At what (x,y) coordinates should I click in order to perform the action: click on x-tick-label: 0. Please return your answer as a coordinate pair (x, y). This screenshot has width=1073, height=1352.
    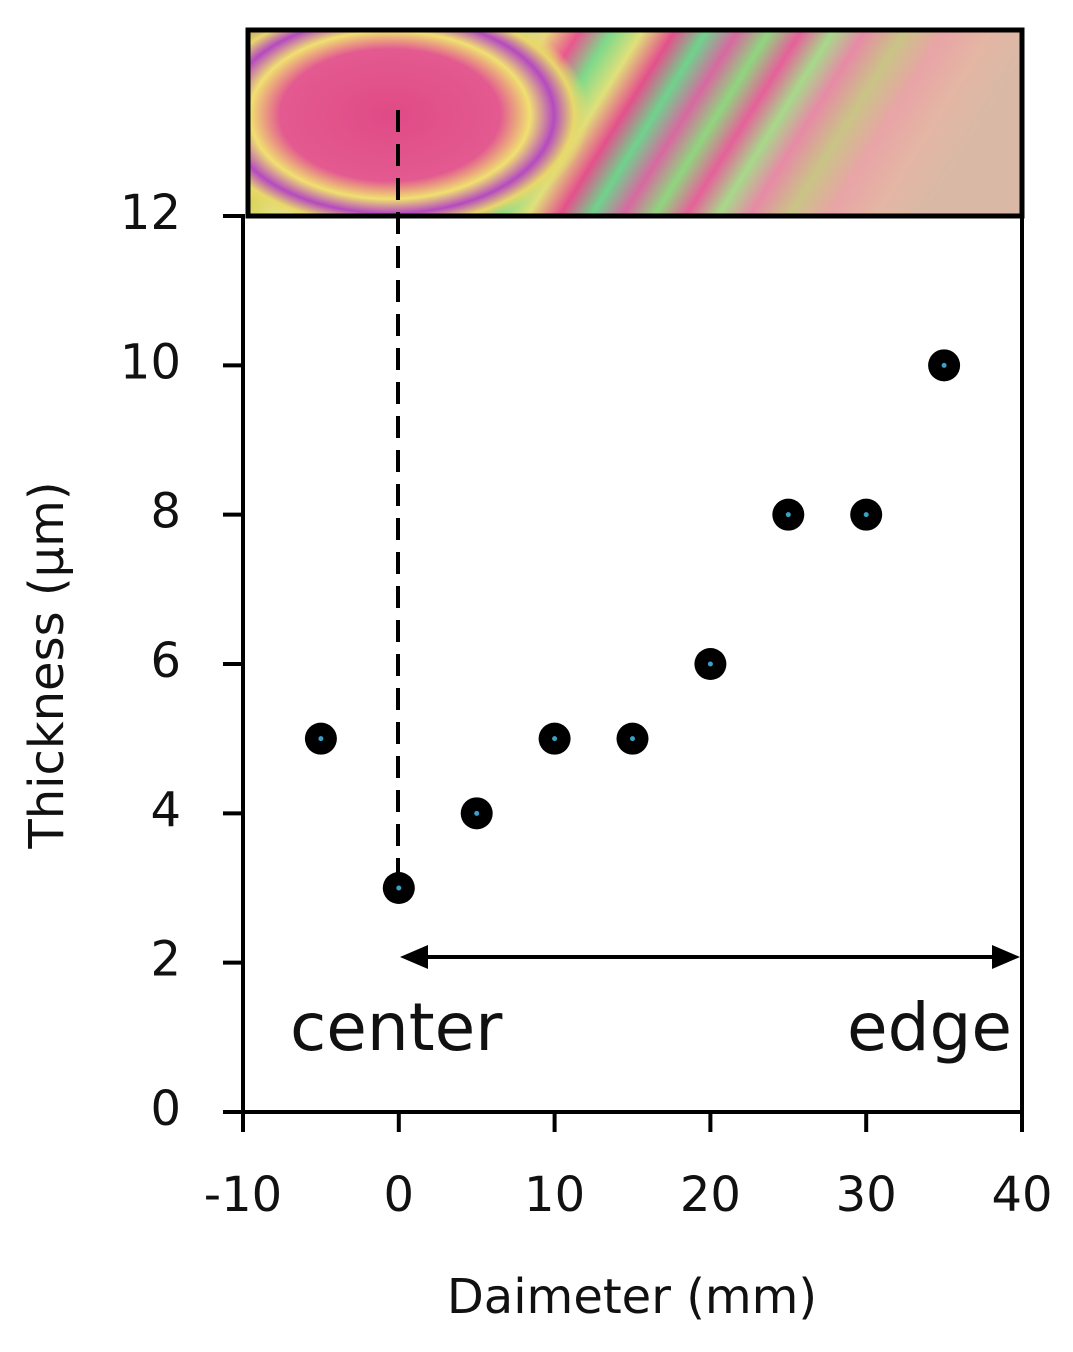
    Looking at the image, I should click on (399, 1195).